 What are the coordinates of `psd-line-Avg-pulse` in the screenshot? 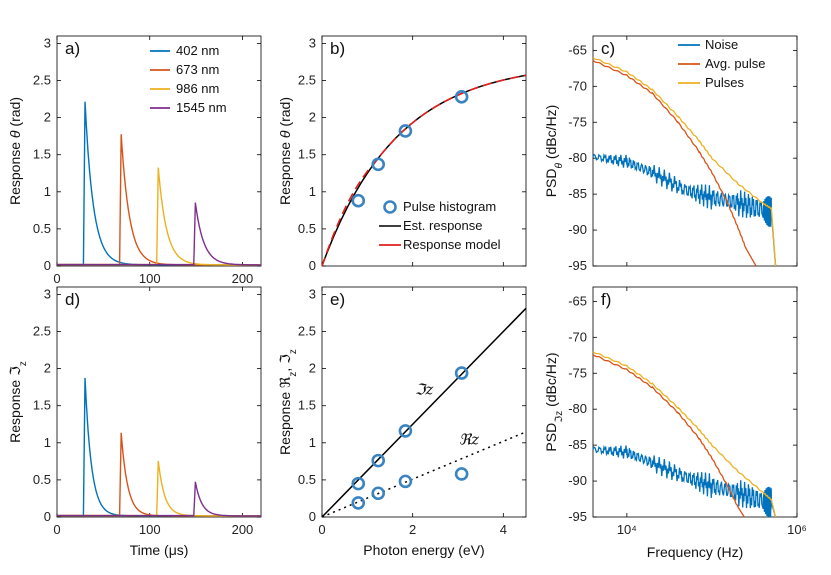 It's located at (674, 163).